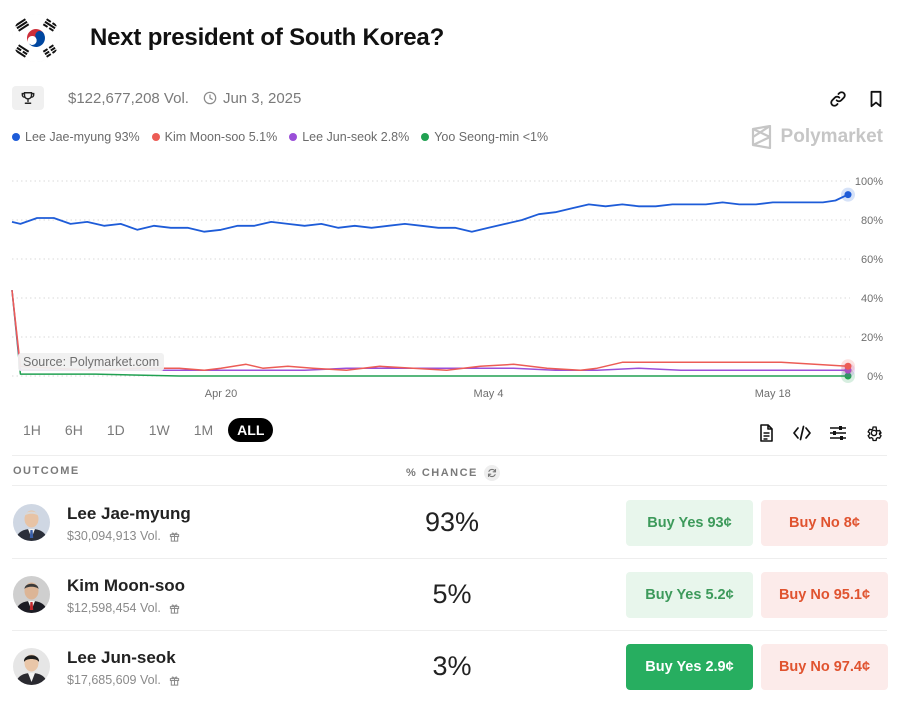 The width and height of the screenshot is (915, 702). What do you see at coordinates (872, 338) in the screenshot?
I see `y-tick-label: 20%` at bounding box center [872, 338].